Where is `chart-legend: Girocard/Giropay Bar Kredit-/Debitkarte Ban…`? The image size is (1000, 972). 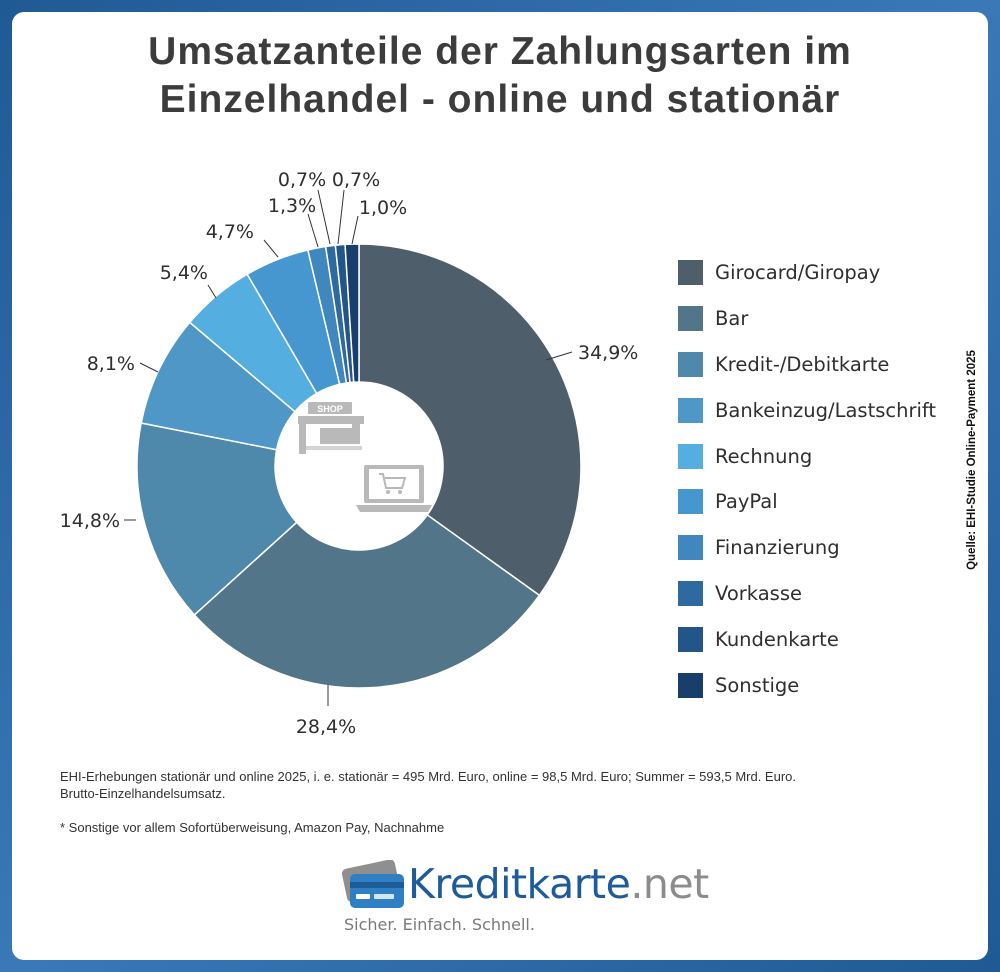
chart-legend: Girocard/Giropay Bar Kredit-/Debitkarte Ban… is located at coordinates (828, 479).